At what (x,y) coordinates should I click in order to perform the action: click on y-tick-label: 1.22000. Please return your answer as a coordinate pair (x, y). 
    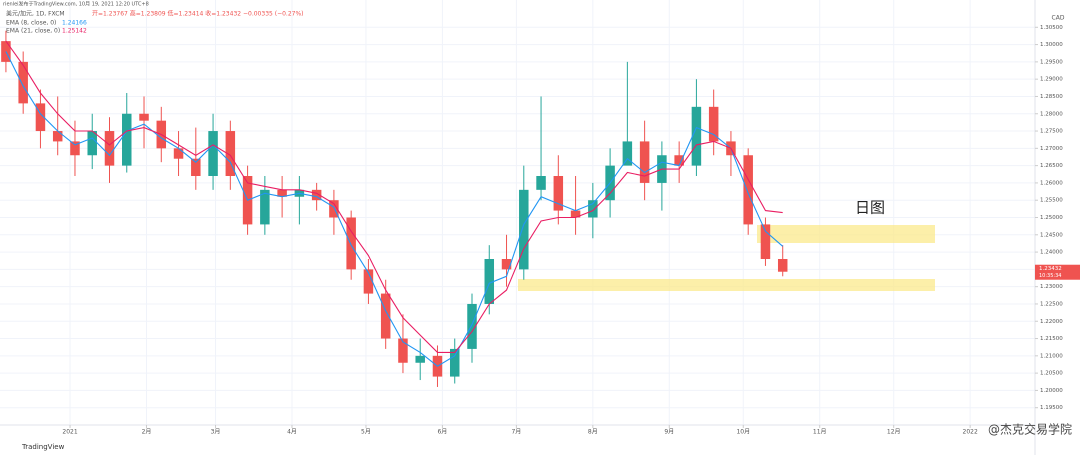
    Looking at the image, I should click on (1051, 322).